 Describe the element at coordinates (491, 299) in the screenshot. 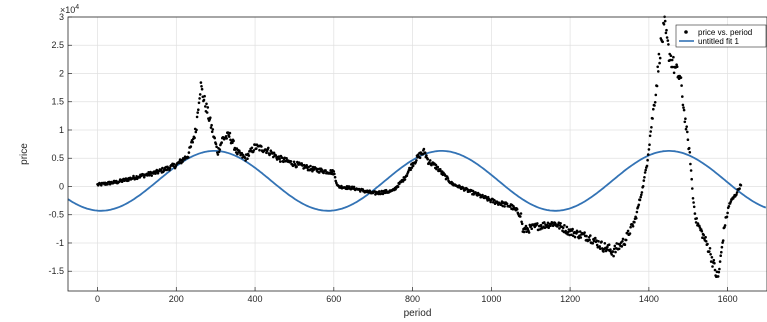

I see `x-tick-label: 1000` at that location.